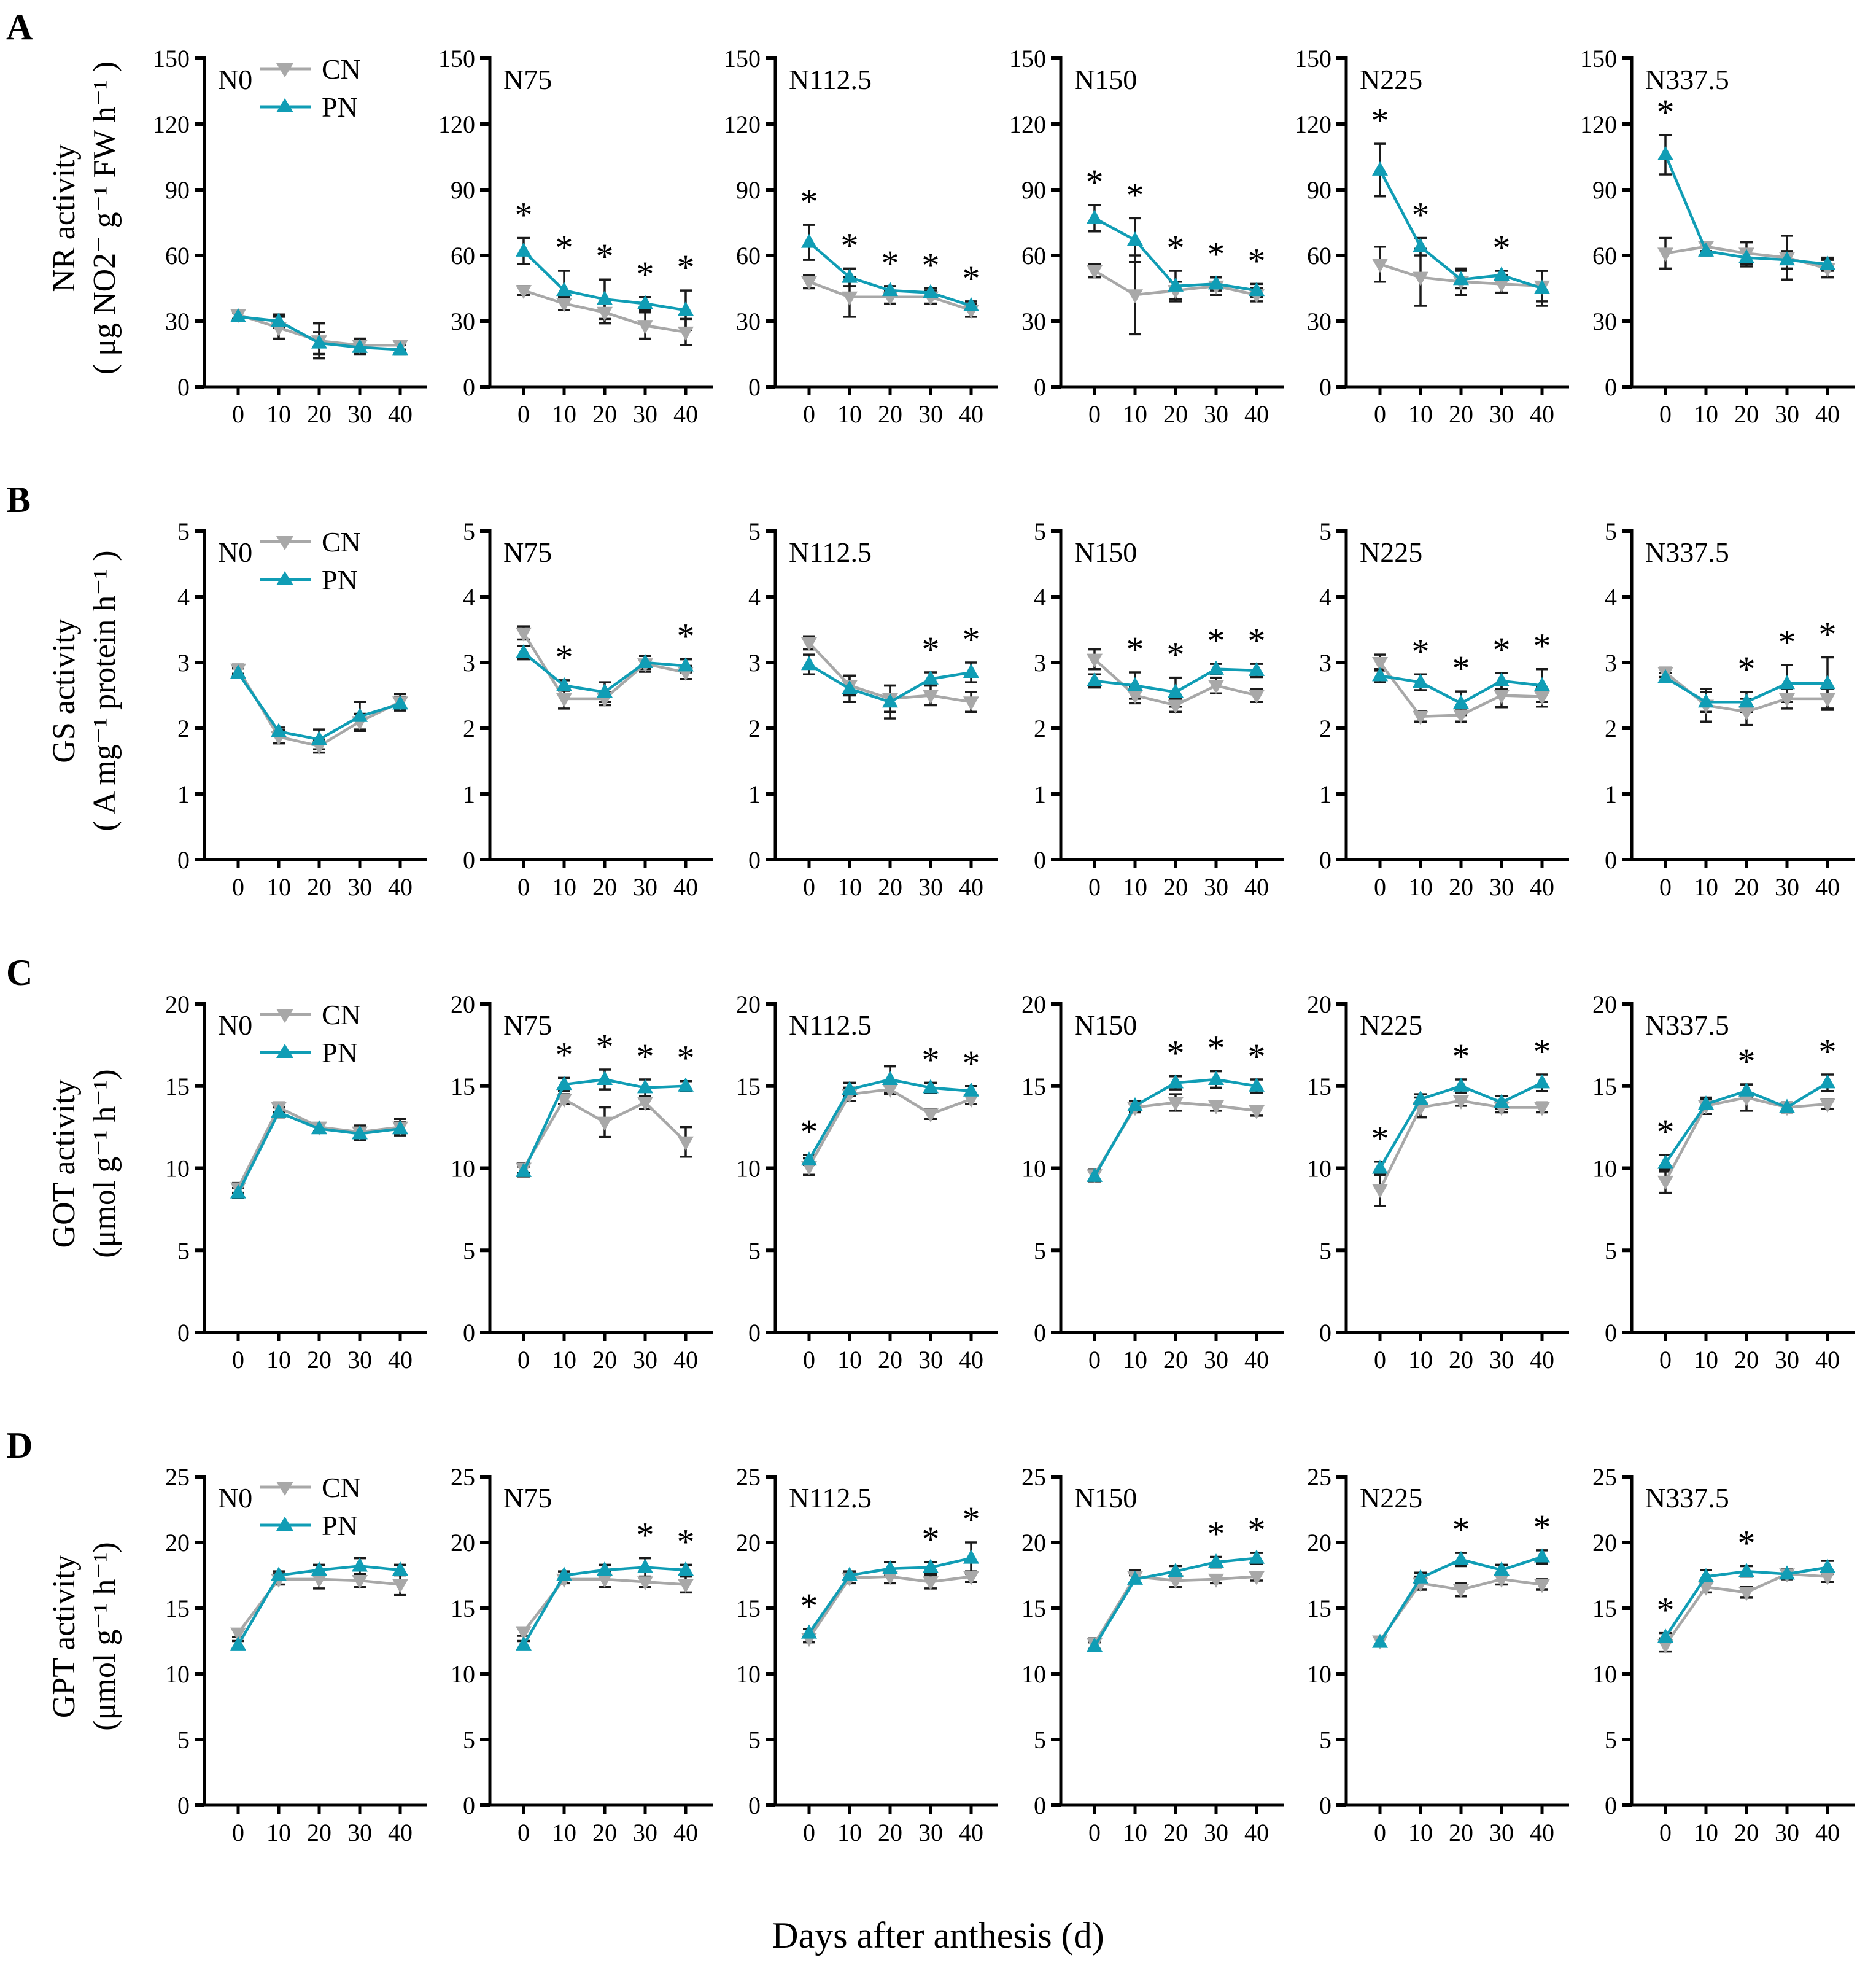  Describe the element at coordinates (310, 1487) in the screenshot. I see `legend-item-cn: CN` at that location.